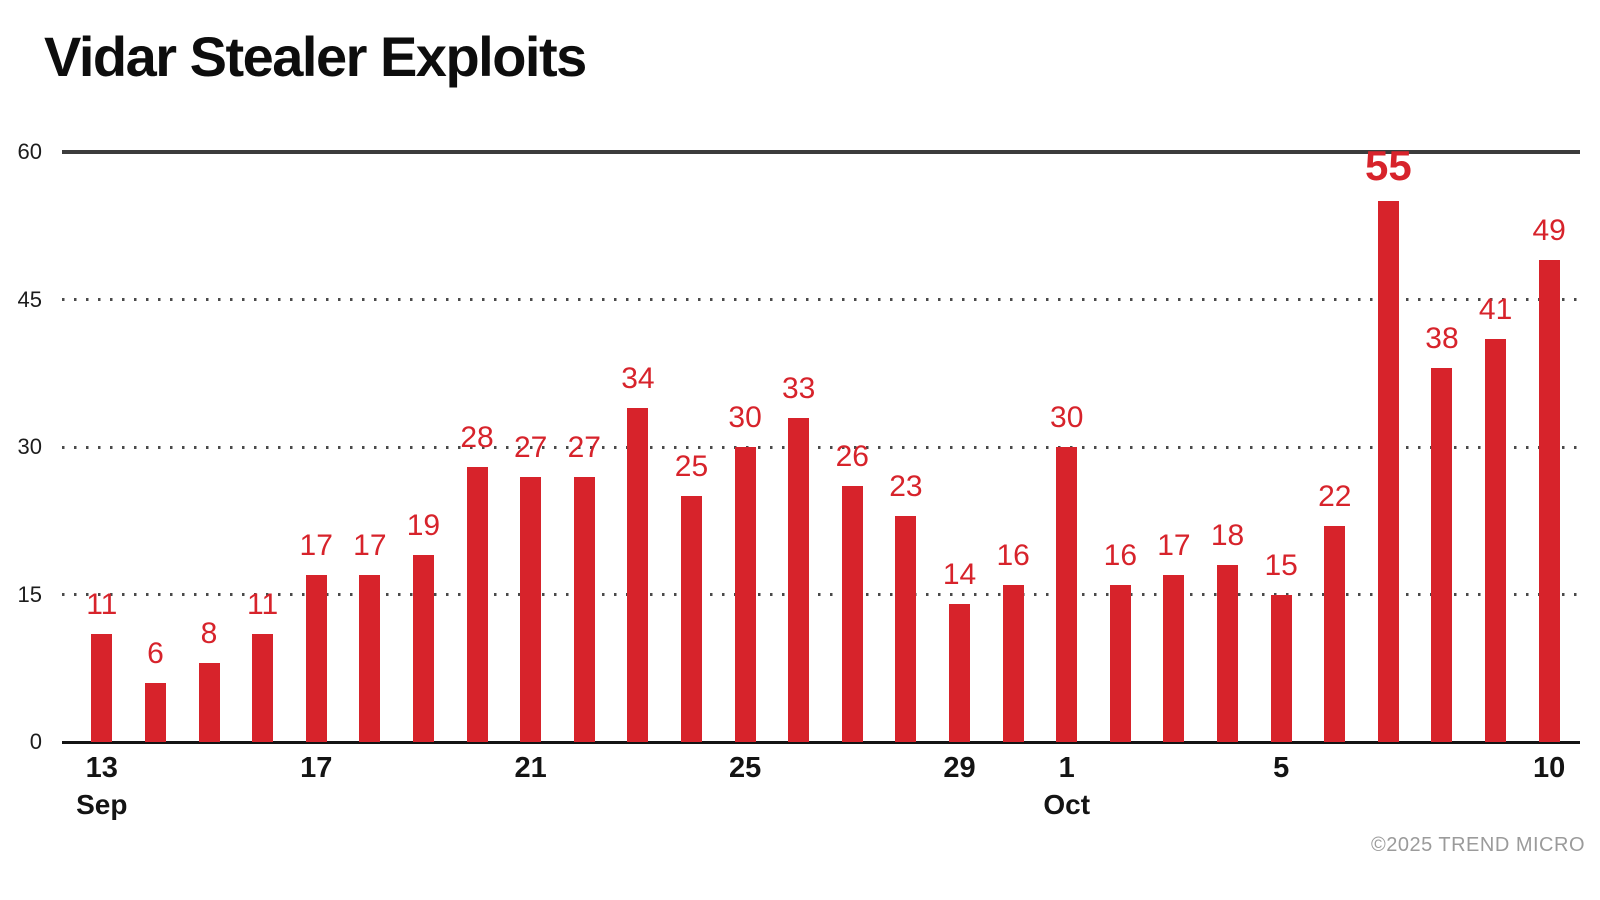 The height and width of the screenshot is (900, 1600). What do you see at coordinates (101, 768) in the screenshot?
I see `x-axis-tick-label: 13` at bounding box center [101, 768].